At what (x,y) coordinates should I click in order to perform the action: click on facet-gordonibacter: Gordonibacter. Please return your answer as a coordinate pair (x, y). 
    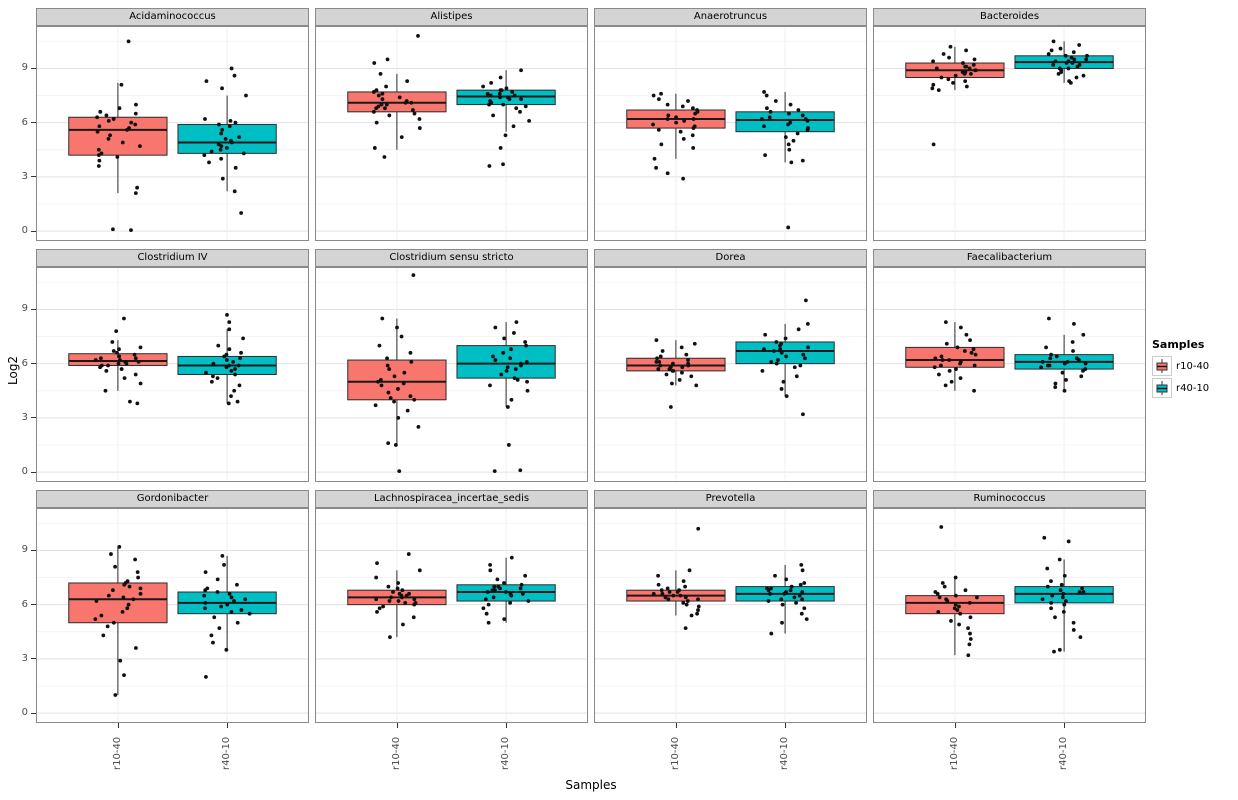
    Looking at the image, I should click on (172, 606).